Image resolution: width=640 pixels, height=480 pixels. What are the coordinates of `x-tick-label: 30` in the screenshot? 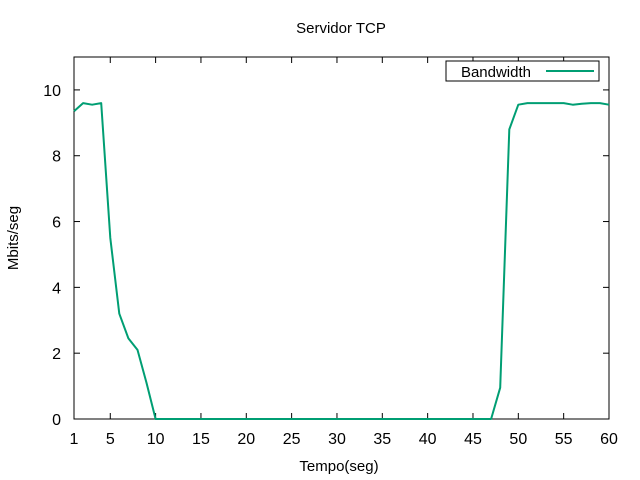 It's located at (337, 439).